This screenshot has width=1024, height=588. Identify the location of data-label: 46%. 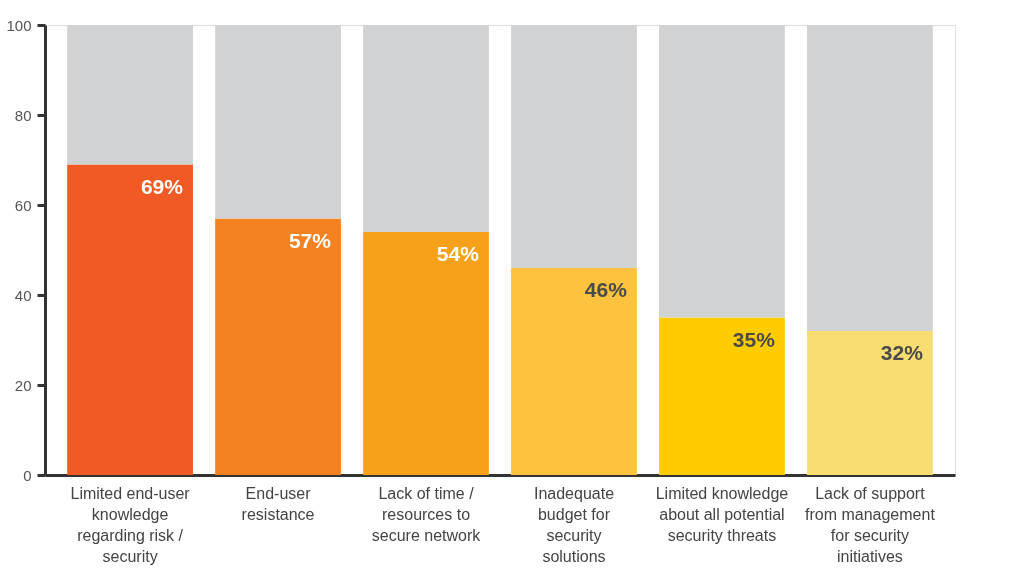
(606, 289).